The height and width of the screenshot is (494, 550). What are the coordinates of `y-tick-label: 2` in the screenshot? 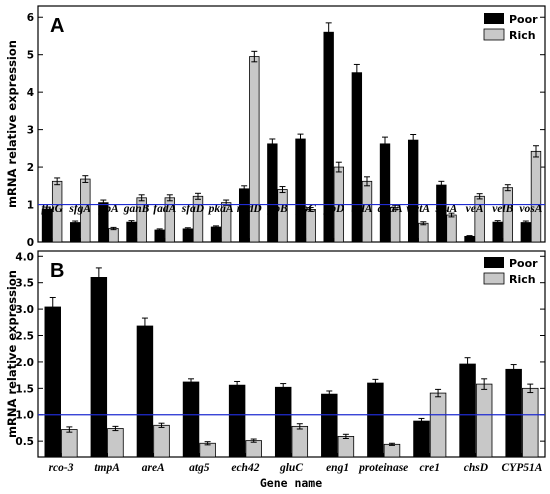 It's located at (30, 168).